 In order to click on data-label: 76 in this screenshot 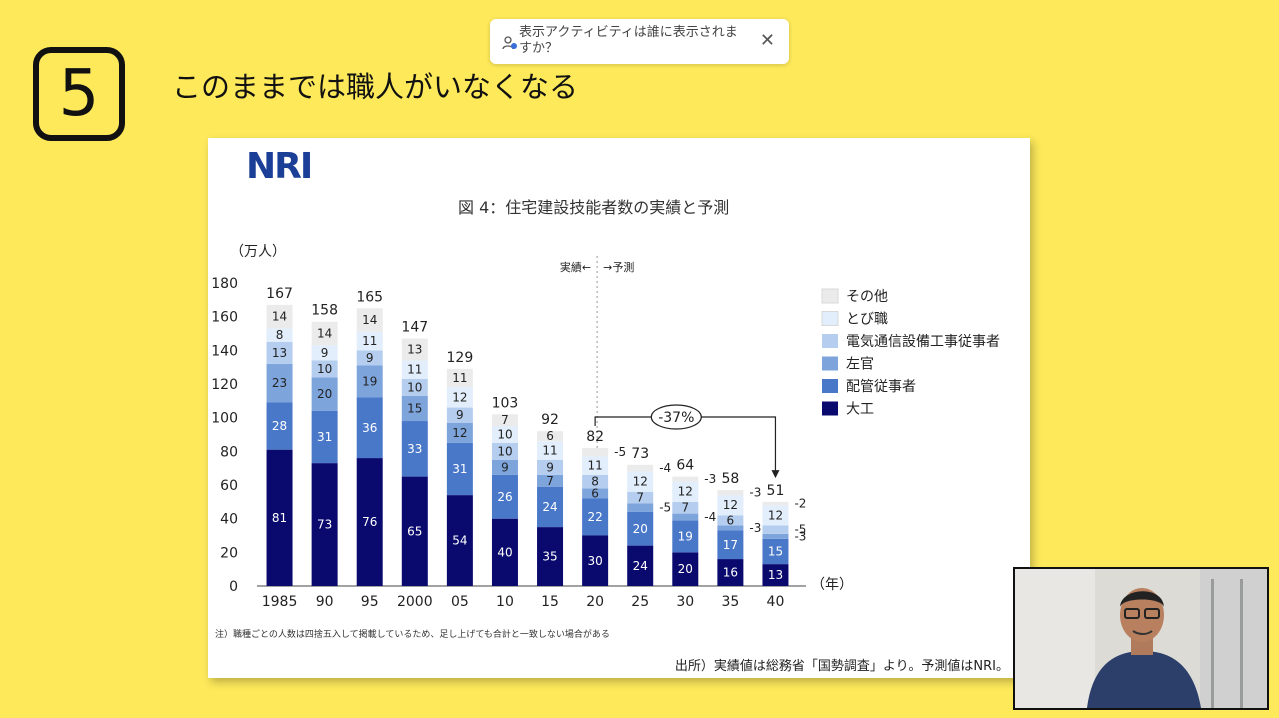, I will do `click(369, 522)`.